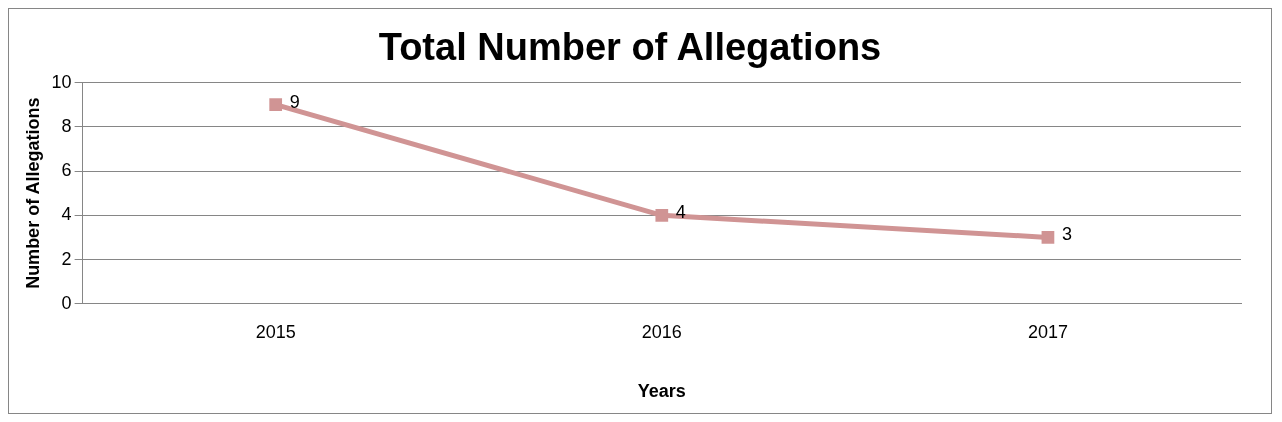  I want to click on x-axis-title: Years, so click(661, 391).